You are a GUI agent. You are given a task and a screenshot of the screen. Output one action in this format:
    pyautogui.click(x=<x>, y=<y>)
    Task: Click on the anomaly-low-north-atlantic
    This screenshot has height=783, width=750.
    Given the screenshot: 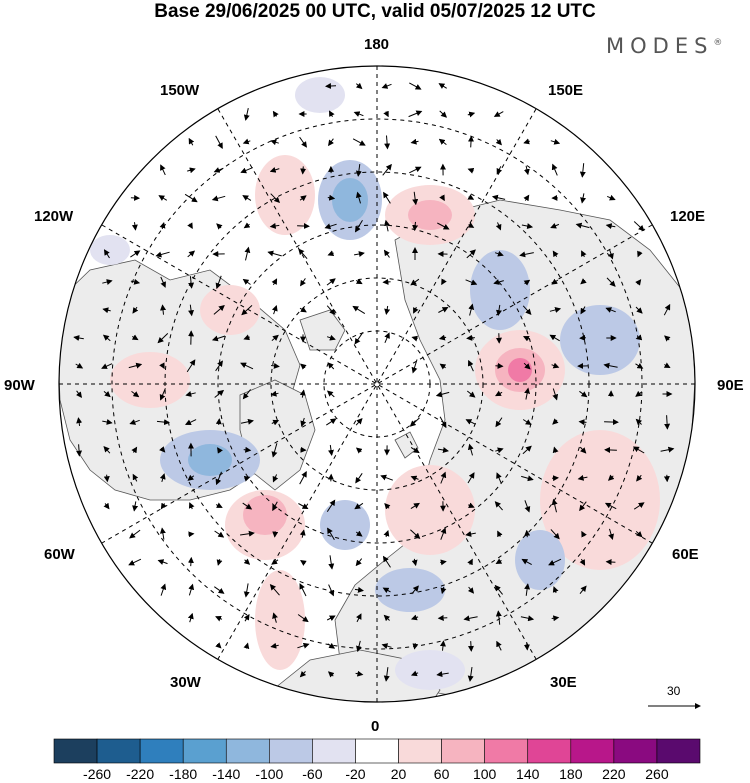 What is the action you would take?
    pyautogui.click(x=345, y=525)
    